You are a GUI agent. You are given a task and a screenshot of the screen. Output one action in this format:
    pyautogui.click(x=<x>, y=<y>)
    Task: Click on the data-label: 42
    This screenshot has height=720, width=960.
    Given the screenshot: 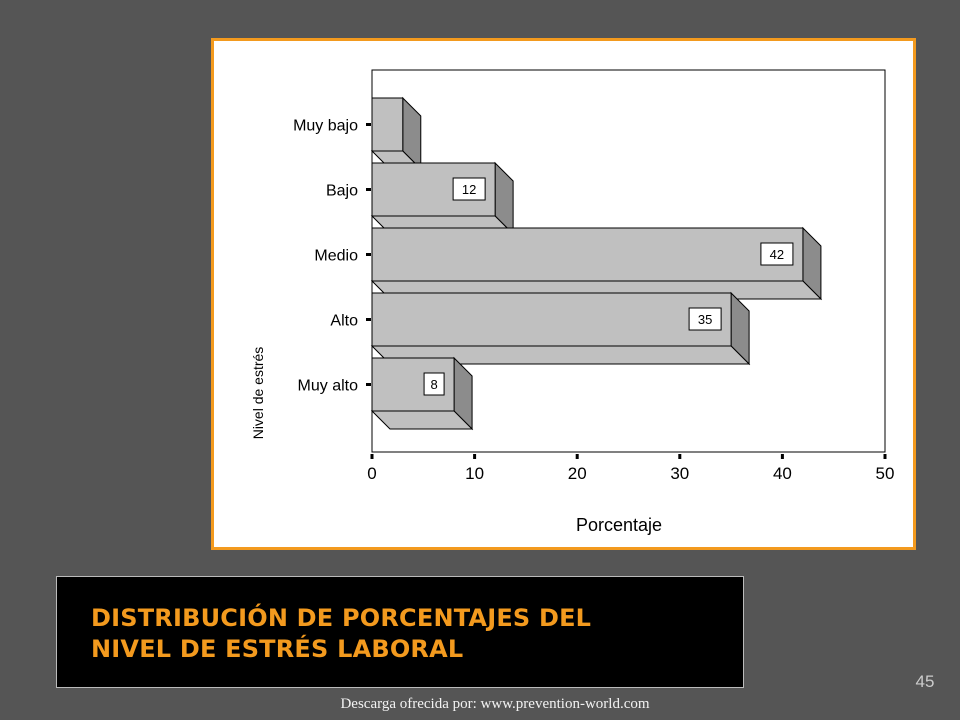 What is the action you would take?
    pyautogui.click(x=777, y=254)
    